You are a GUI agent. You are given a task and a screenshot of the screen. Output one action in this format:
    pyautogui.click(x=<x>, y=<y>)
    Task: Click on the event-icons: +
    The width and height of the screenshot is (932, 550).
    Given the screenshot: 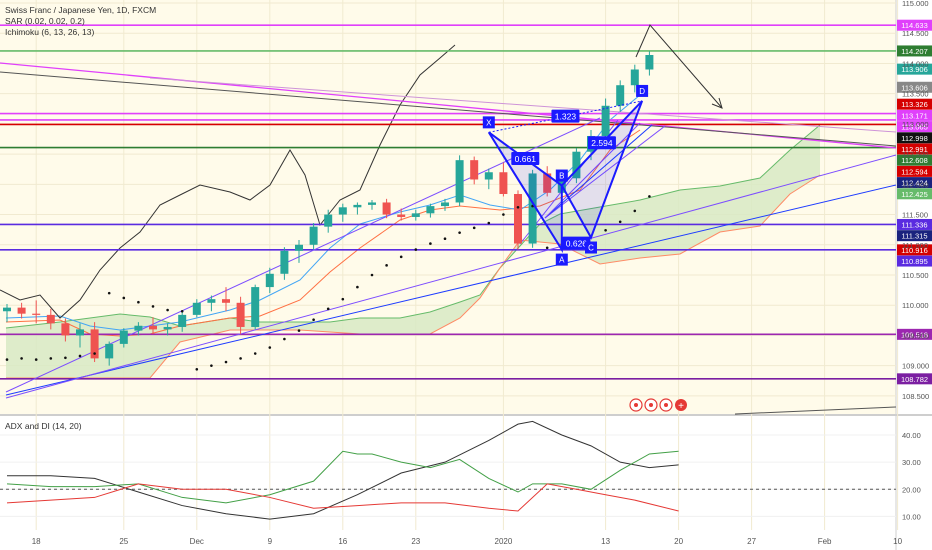 What is the action you would take?
    pyautogui.click(x=658, y=405)
    